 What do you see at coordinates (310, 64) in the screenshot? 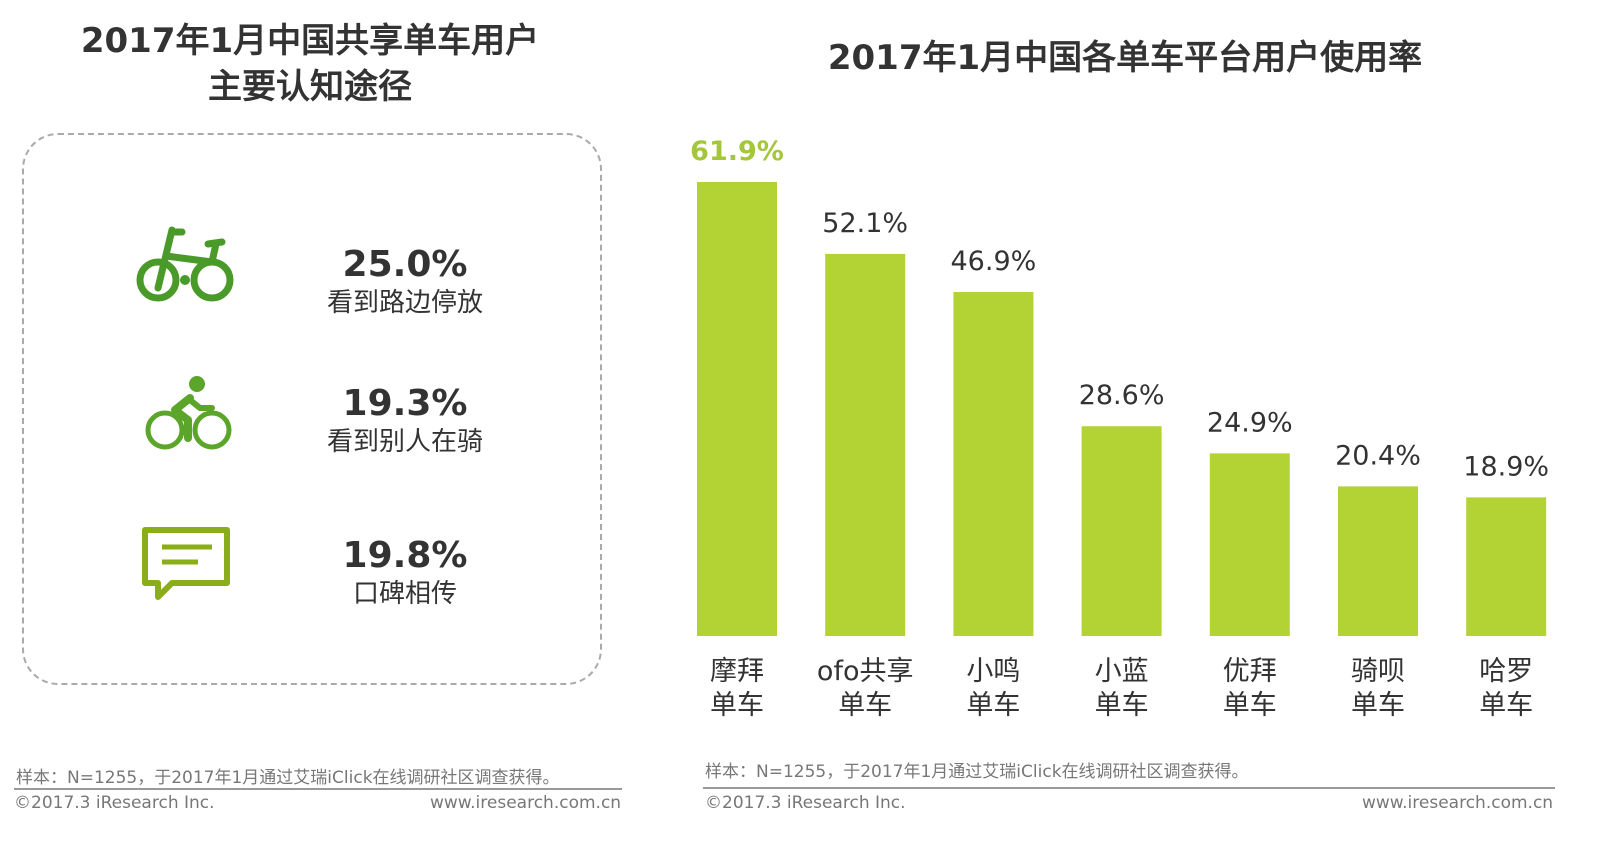
I see `left-title: 2017年1月中国共享单车用户 主要认知途径` at bounding box center [310, 64].